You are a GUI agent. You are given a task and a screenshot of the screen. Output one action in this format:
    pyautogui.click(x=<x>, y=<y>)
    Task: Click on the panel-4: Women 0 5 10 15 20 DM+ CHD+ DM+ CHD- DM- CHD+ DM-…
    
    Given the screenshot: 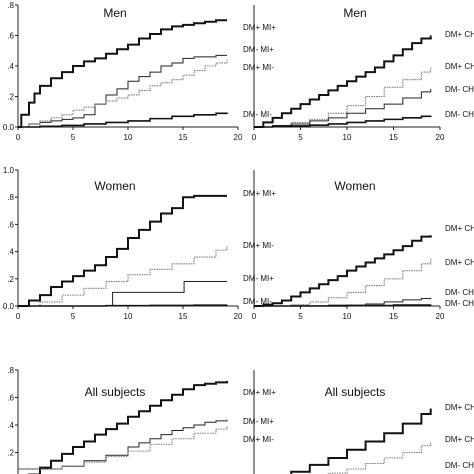 What is the action you would take?
    pyautogui.click(x=363, y=245)
    